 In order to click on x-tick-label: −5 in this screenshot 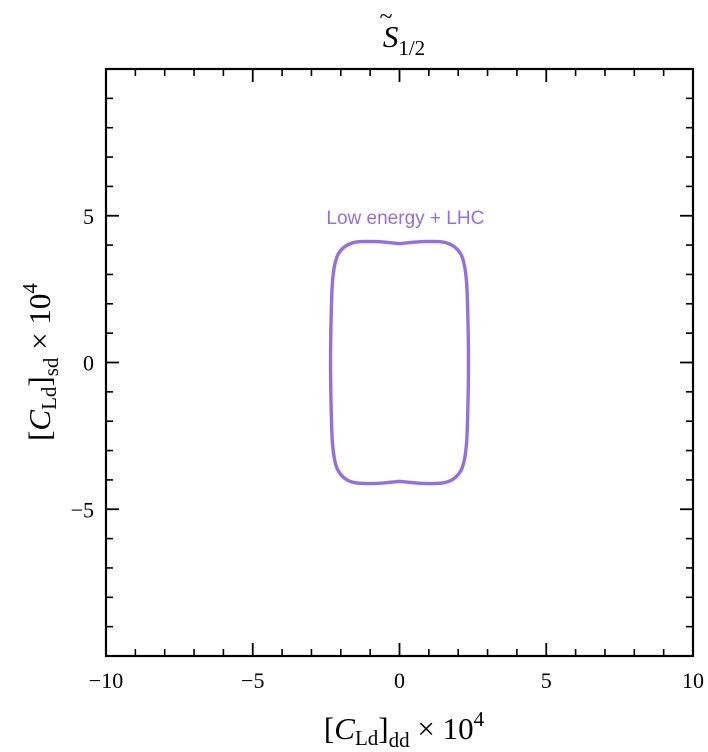, I will do `click(252, 680)`.